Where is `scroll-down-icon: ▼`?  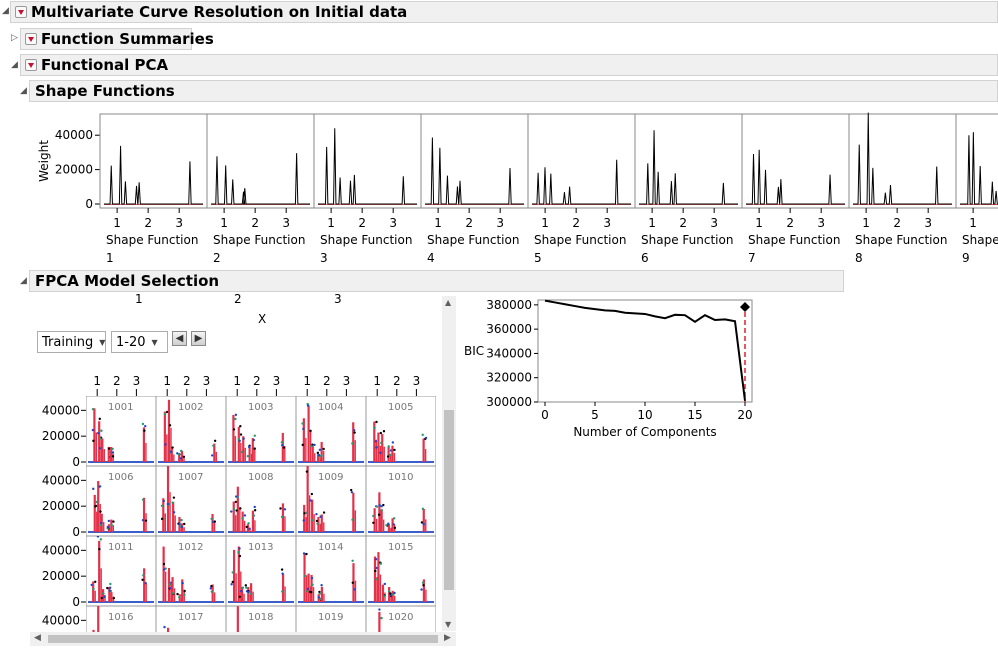
scroll-down-icon: ▼ is located at coordinates (448, 624).